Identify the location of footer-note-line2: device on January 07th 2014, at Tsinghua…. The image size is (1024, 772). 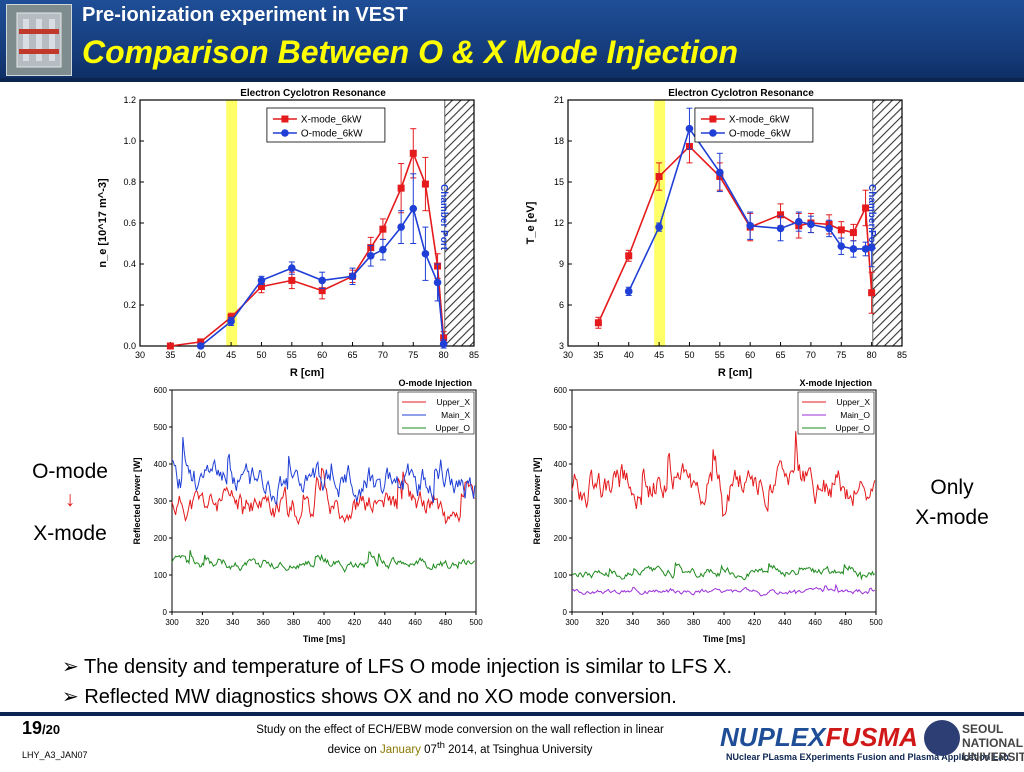
(460, 748).